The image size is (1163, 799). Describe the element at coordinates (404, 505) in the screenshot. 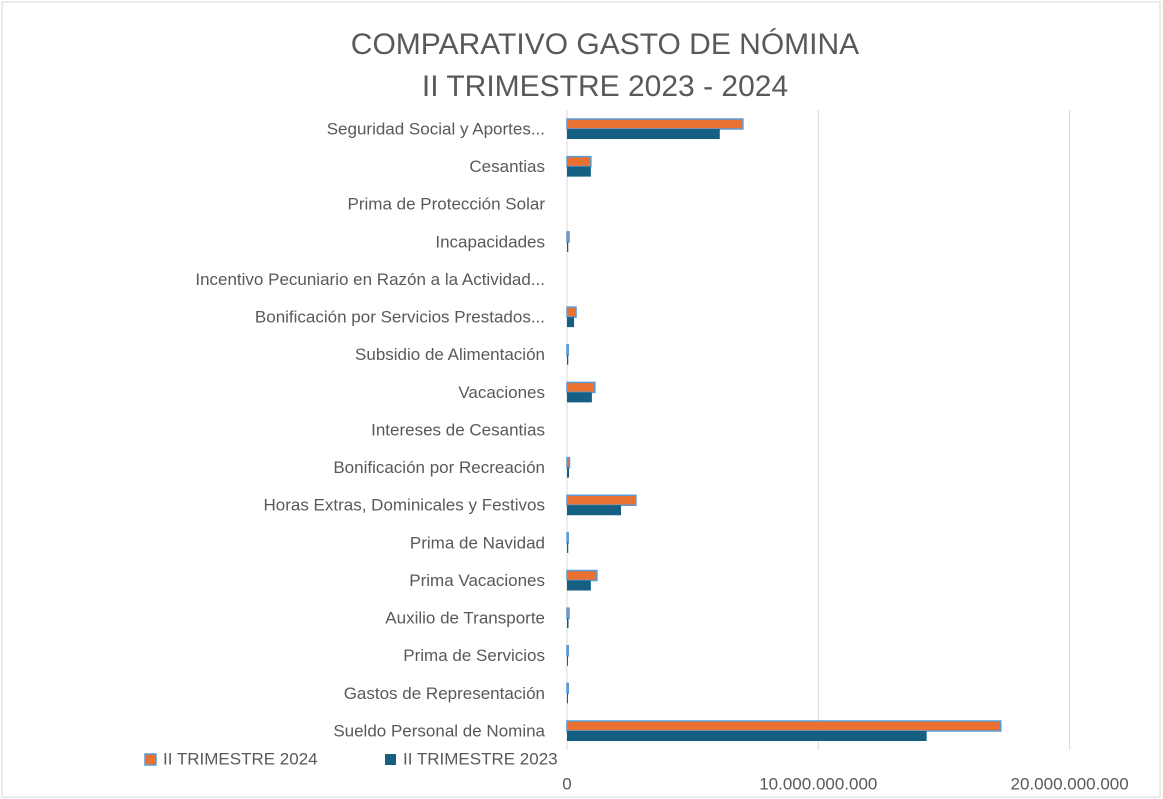

I see `y-tick-label: Horas Extras, Dominicales y Festivos` at that location.